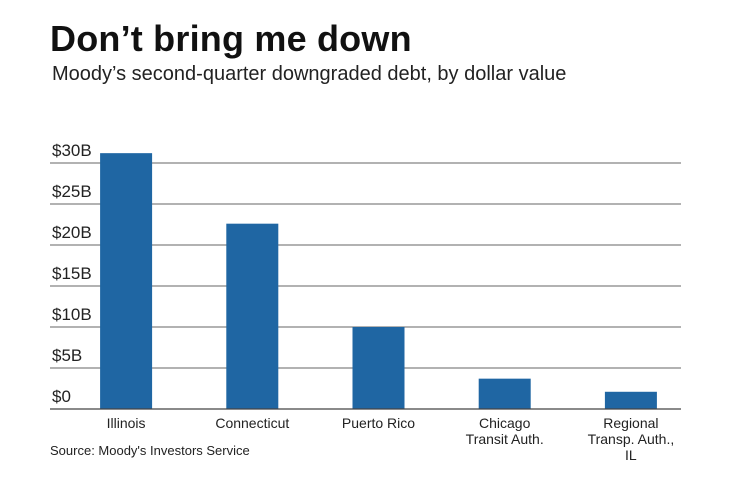  I want to click on y-tick-label: $5B, so click(67, 355).